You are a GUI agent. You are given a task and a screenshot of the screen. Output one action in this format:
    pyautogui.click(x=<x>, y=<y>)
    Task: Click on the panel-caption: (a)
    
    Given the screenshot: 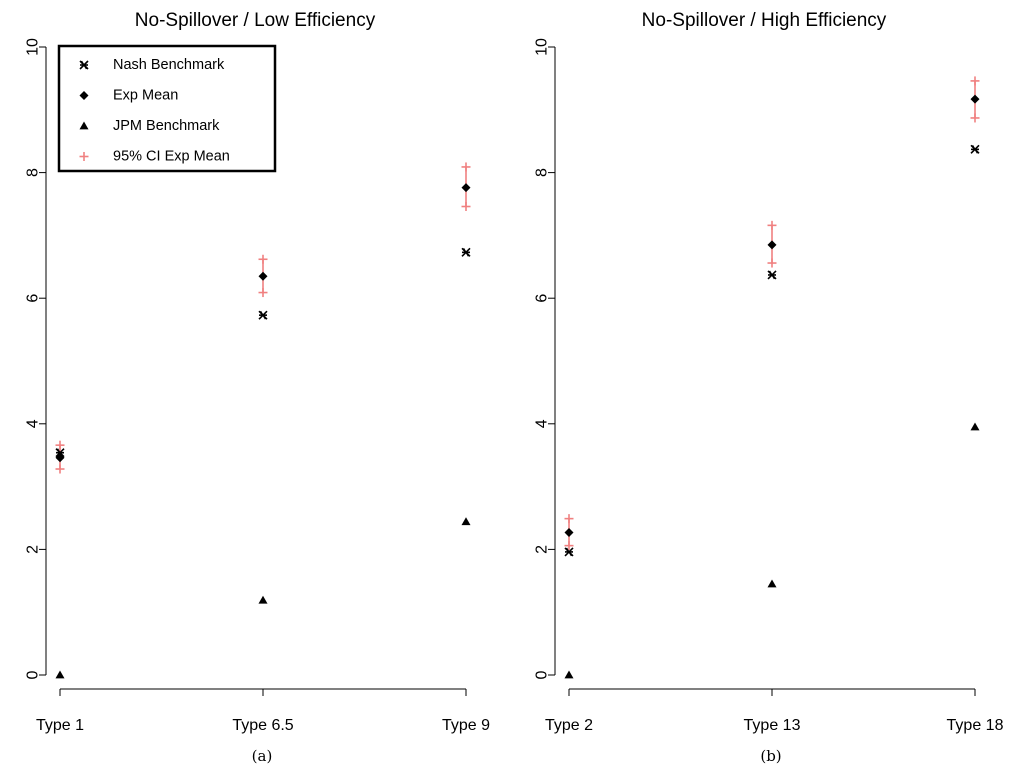 What is the action you would take?
    pyautogui.click(x=262, y=756)
    